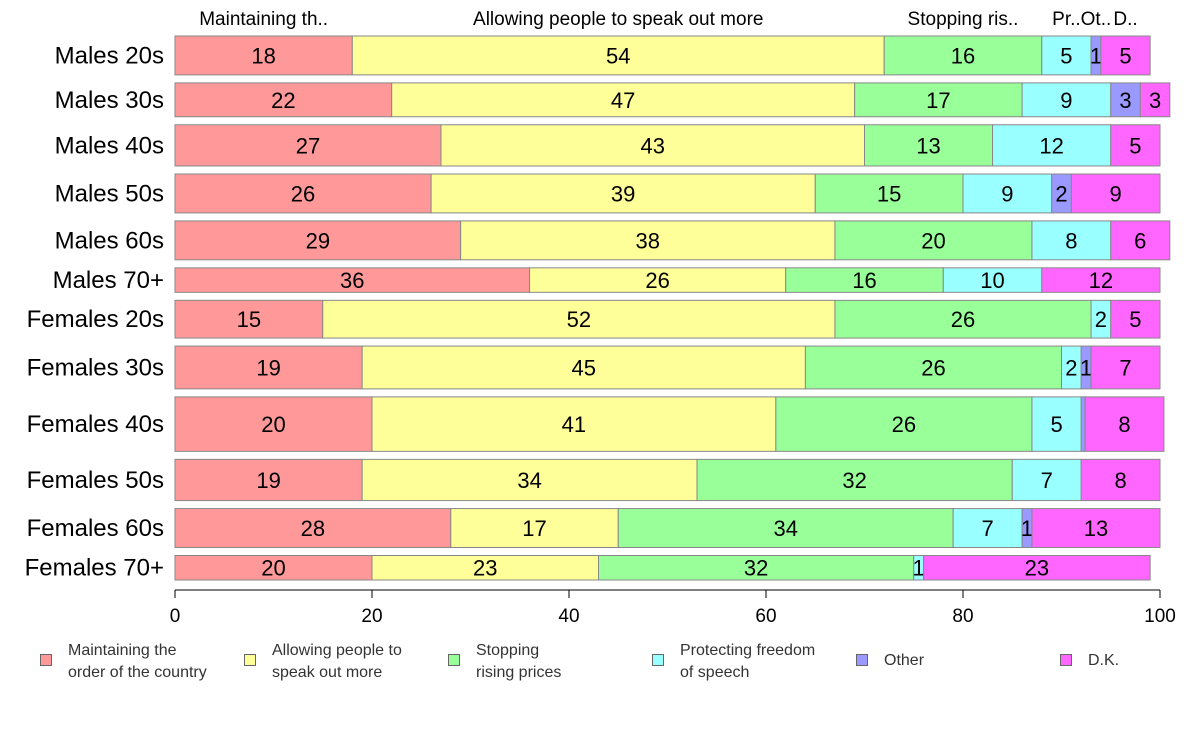 This screenshot has width=1188, height=736. I want to click on data-label: 32, so click(854, 480).